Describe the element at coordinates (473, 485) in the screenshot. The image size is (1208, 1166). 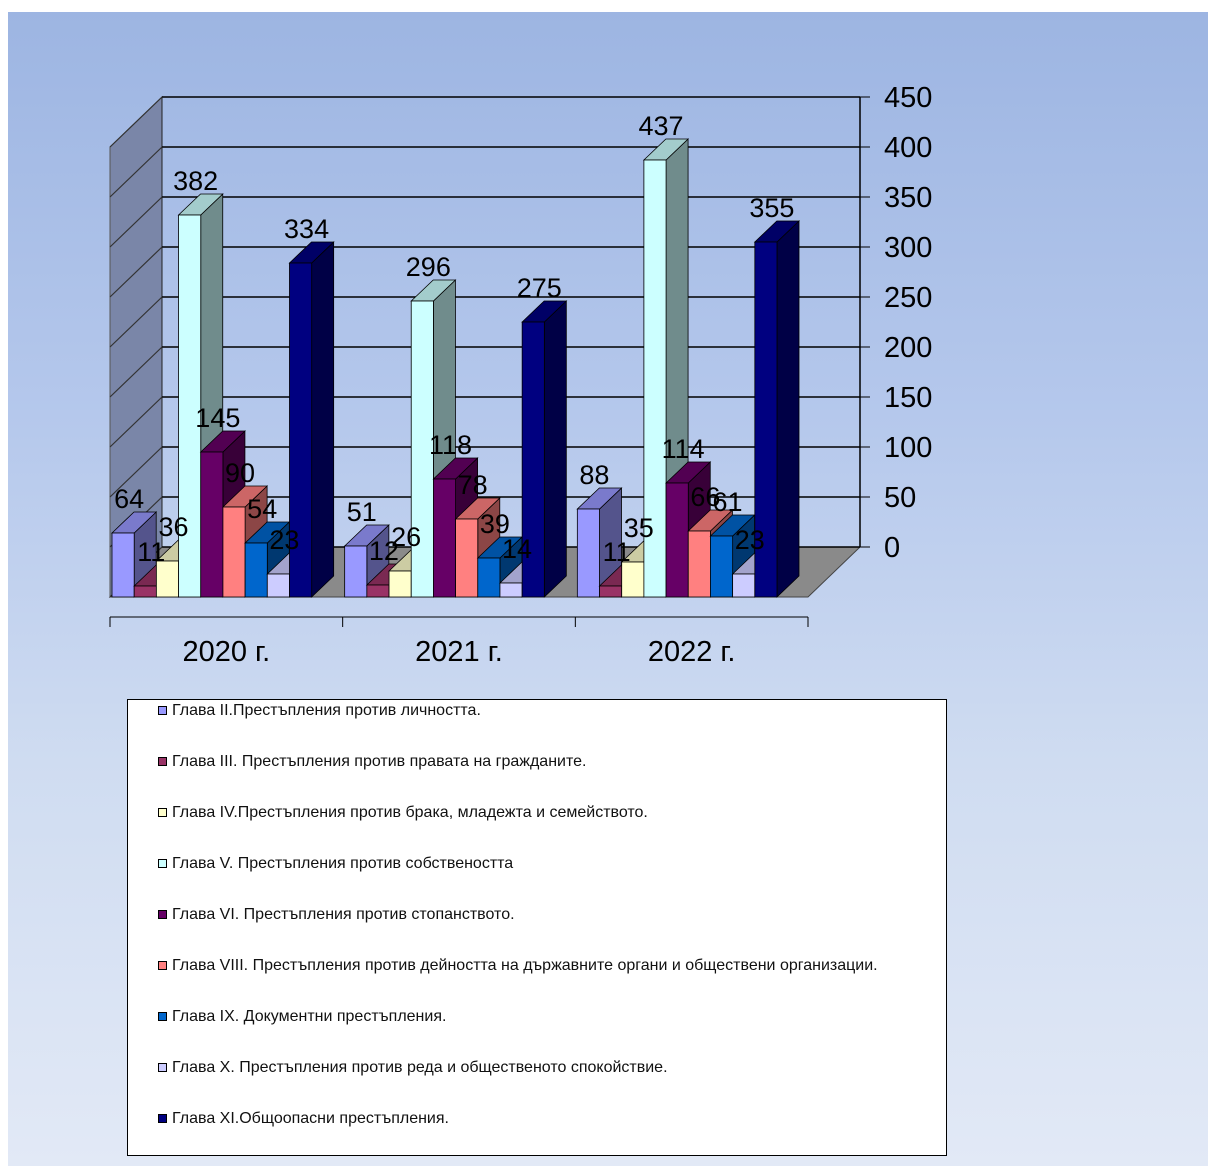
I see `data-label: 78` at that location.